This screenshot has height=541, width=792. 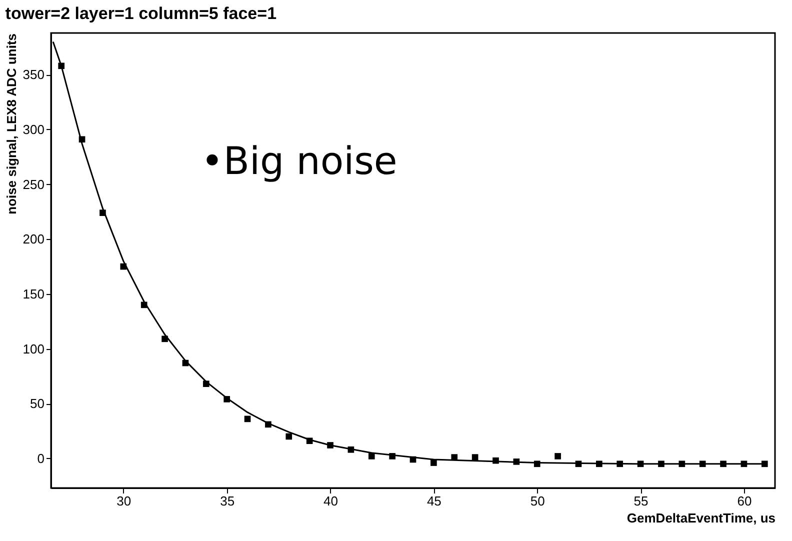 I want to click on chart-title: tower=2 layer=1 column=5 face=1, so click(x=141, y=13).